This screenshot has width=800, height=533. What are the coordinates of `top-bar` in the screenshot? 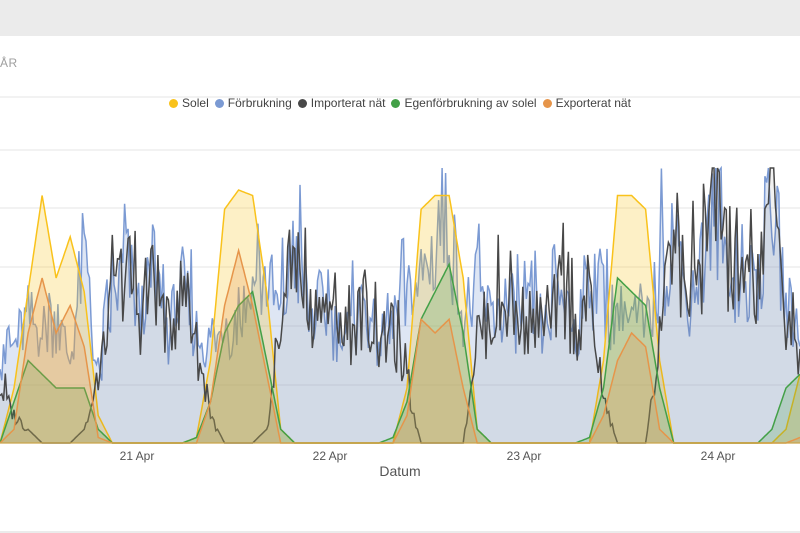 It's located at (400, 18).